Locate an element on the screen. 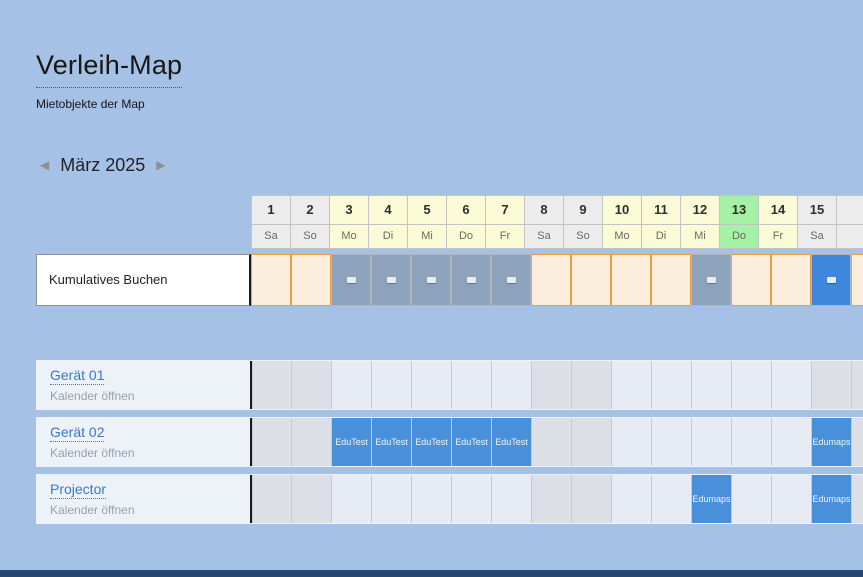 This screenshot has width=863, height=577. day-header-col: 1 Sa is located at coordinates (271, 222).